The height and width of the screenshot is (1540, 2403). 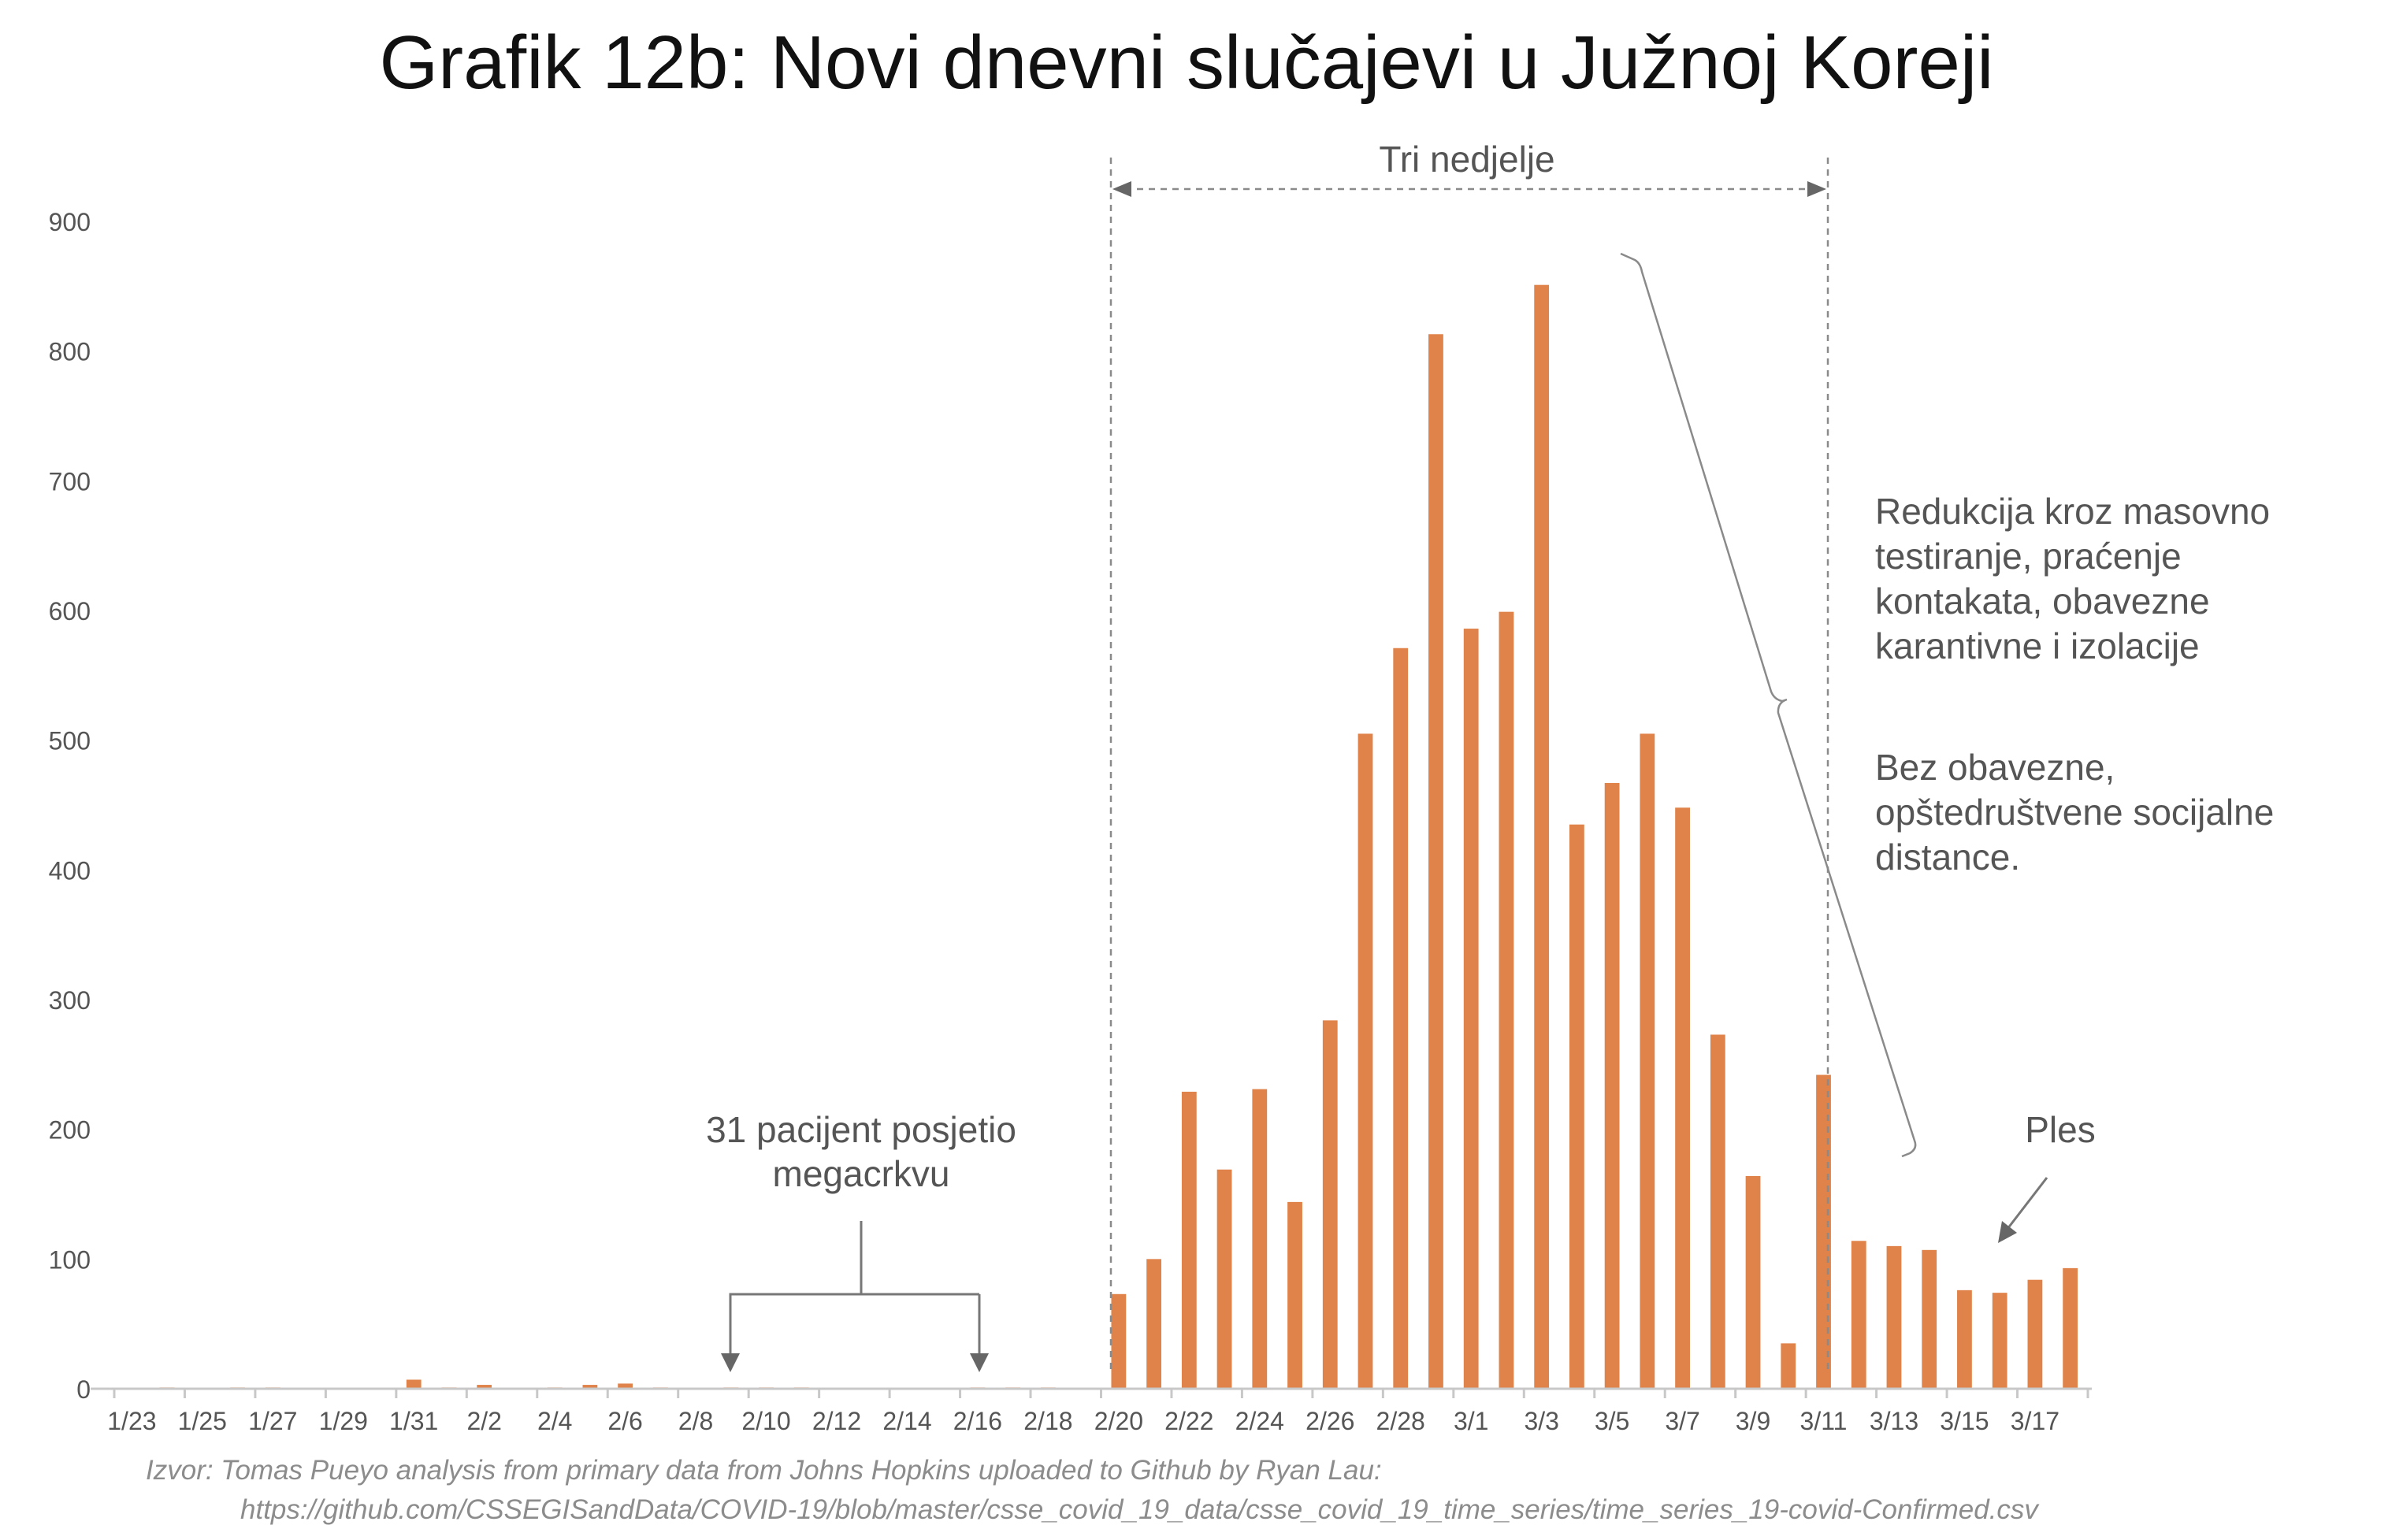 What do you see at coordinates (202, 1421) in the screenshot?
I see `x-tick-label: 1/25` at bounding box center [202, 1421].